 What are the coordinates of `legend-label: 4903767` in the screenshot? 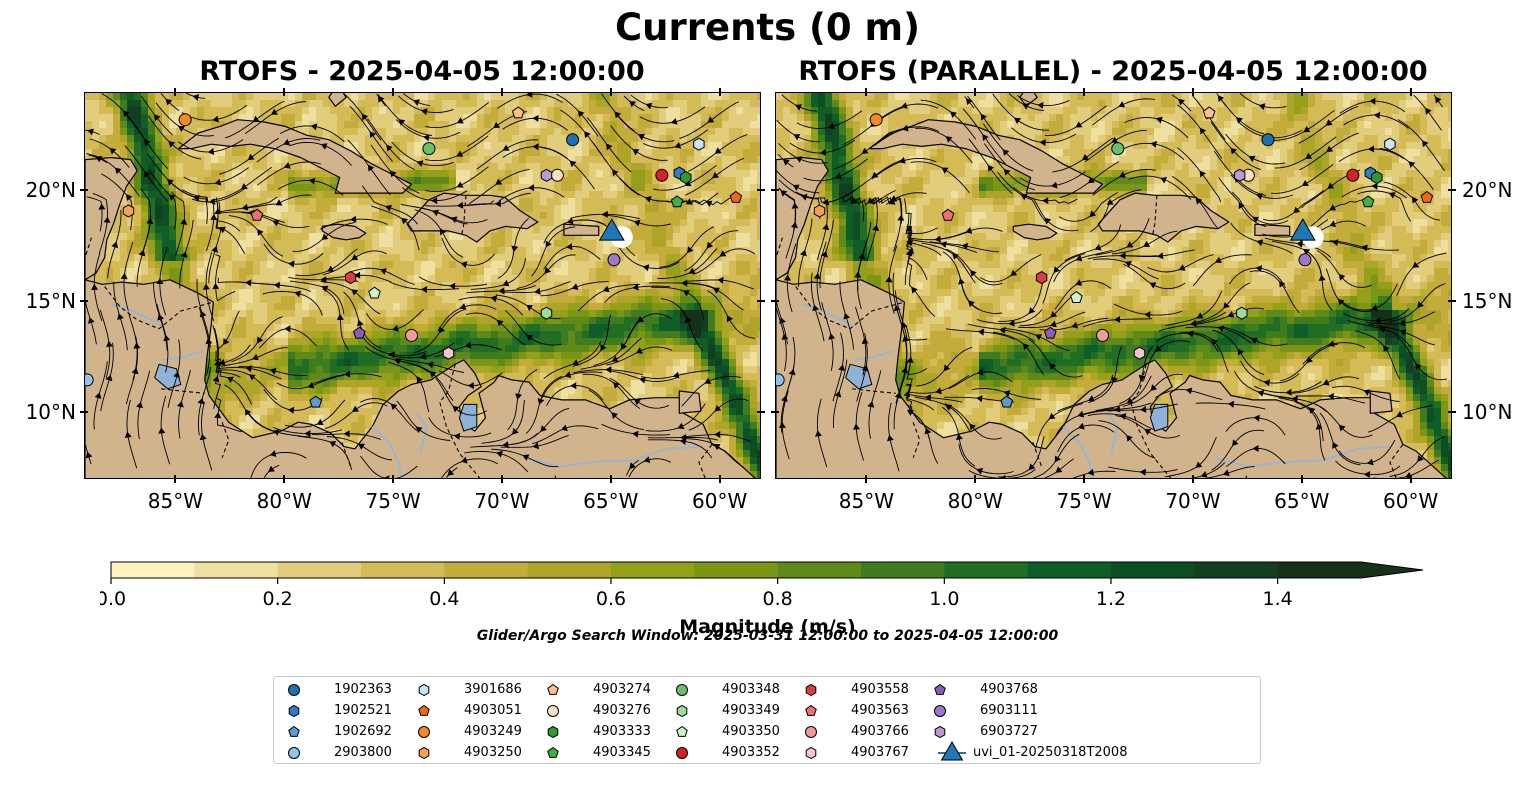 It's located at (880, 752).